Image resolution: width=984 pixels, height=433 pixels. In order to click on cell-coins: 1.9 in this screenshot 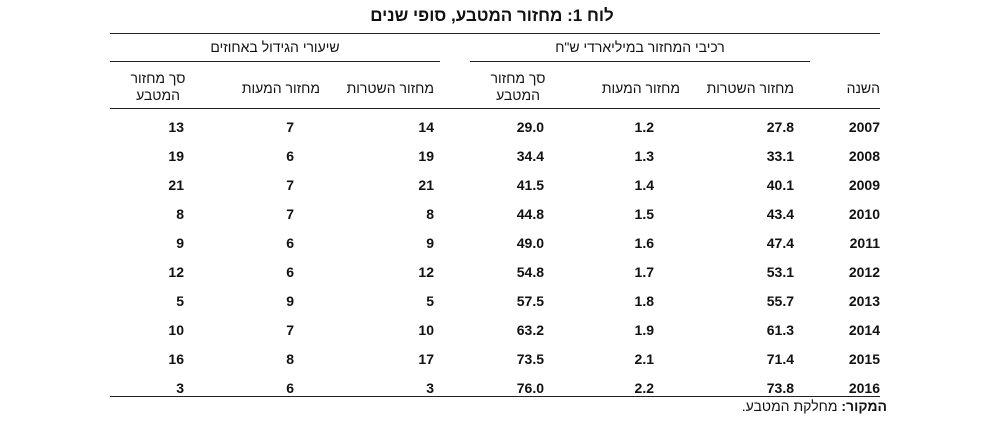, I will do `click(644, 330)`.